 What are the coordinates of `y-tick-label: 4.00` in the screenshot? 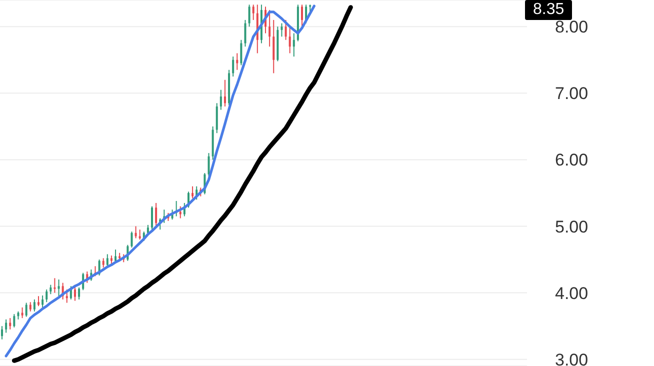 It's located at (571, 293).